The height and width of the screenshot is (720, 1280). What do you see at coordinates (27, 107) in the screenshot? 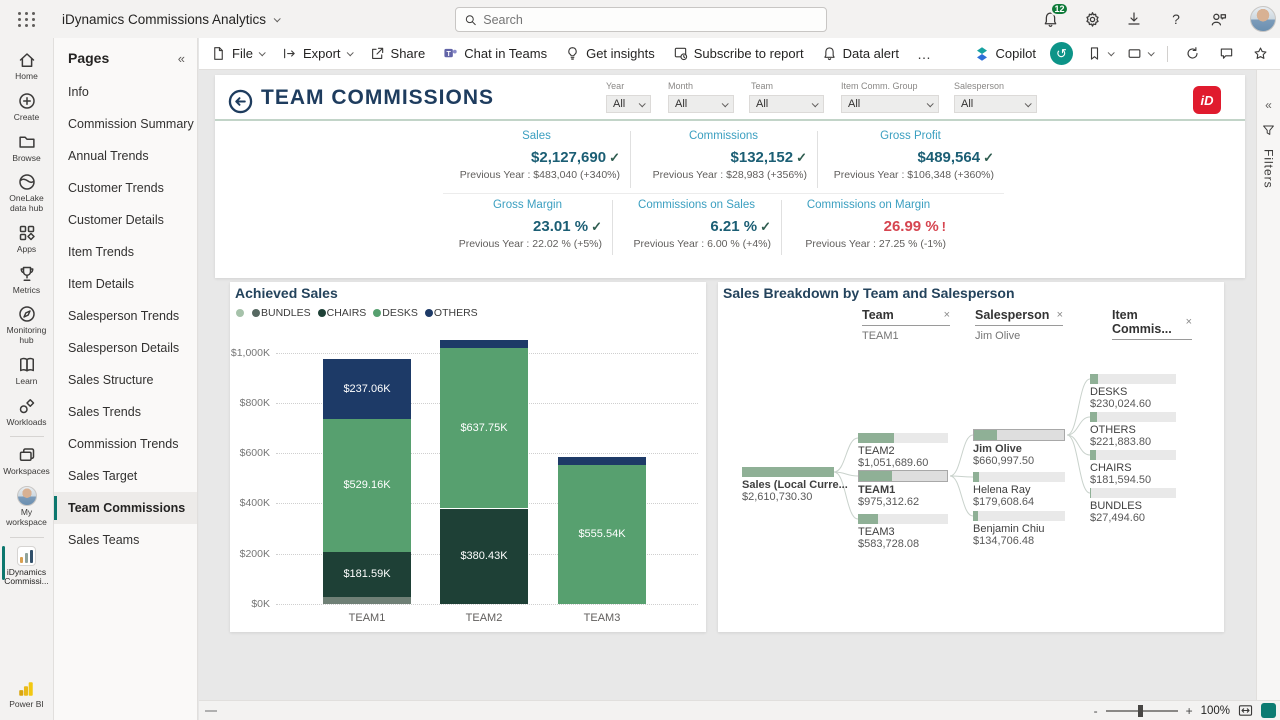
I see `rail-item-create: Create` at bounding box center [27, 107].